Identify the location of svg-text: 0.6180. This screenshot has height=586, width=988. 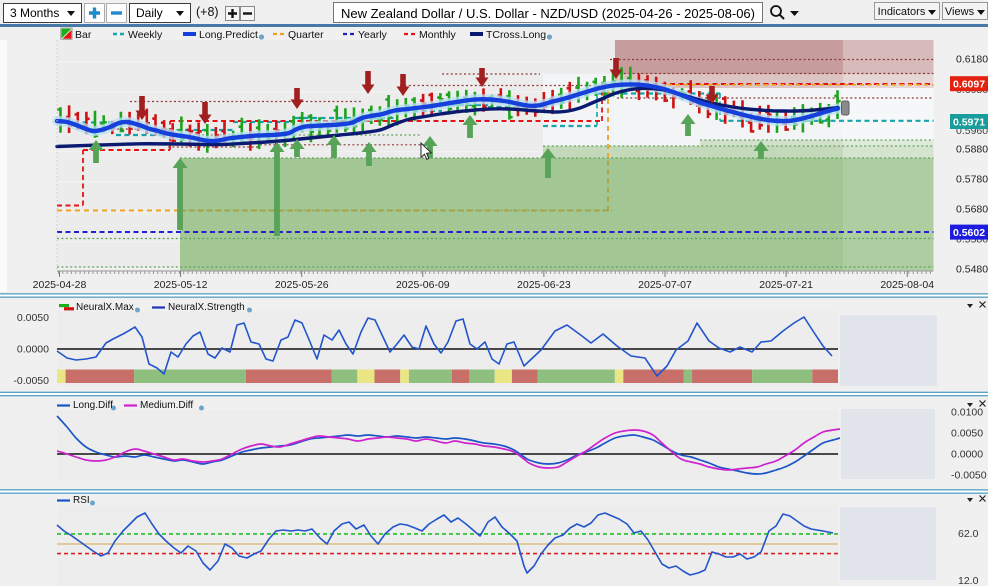
(972, 60).